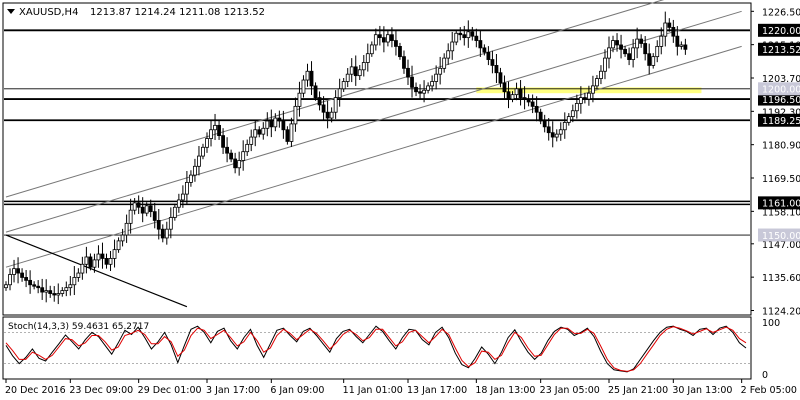 This screenshot has width=800, height=400. Describe the element at coordinates (11, 11) in the screenshot. I see `expand-arrow-icon` at that location.